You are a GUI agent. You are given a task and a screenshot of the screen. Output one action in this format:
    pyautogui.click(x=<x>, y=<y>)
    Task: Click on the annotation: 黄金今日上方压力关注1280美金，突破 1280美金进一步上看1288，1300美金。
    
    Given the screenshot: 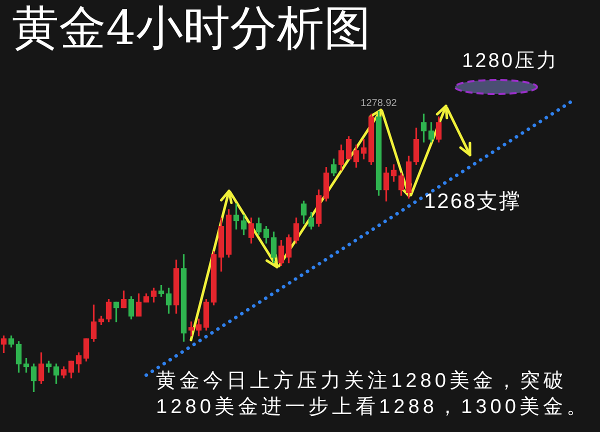 What is the action you would take?
    pyautogui.click(x=373, y=394)
    